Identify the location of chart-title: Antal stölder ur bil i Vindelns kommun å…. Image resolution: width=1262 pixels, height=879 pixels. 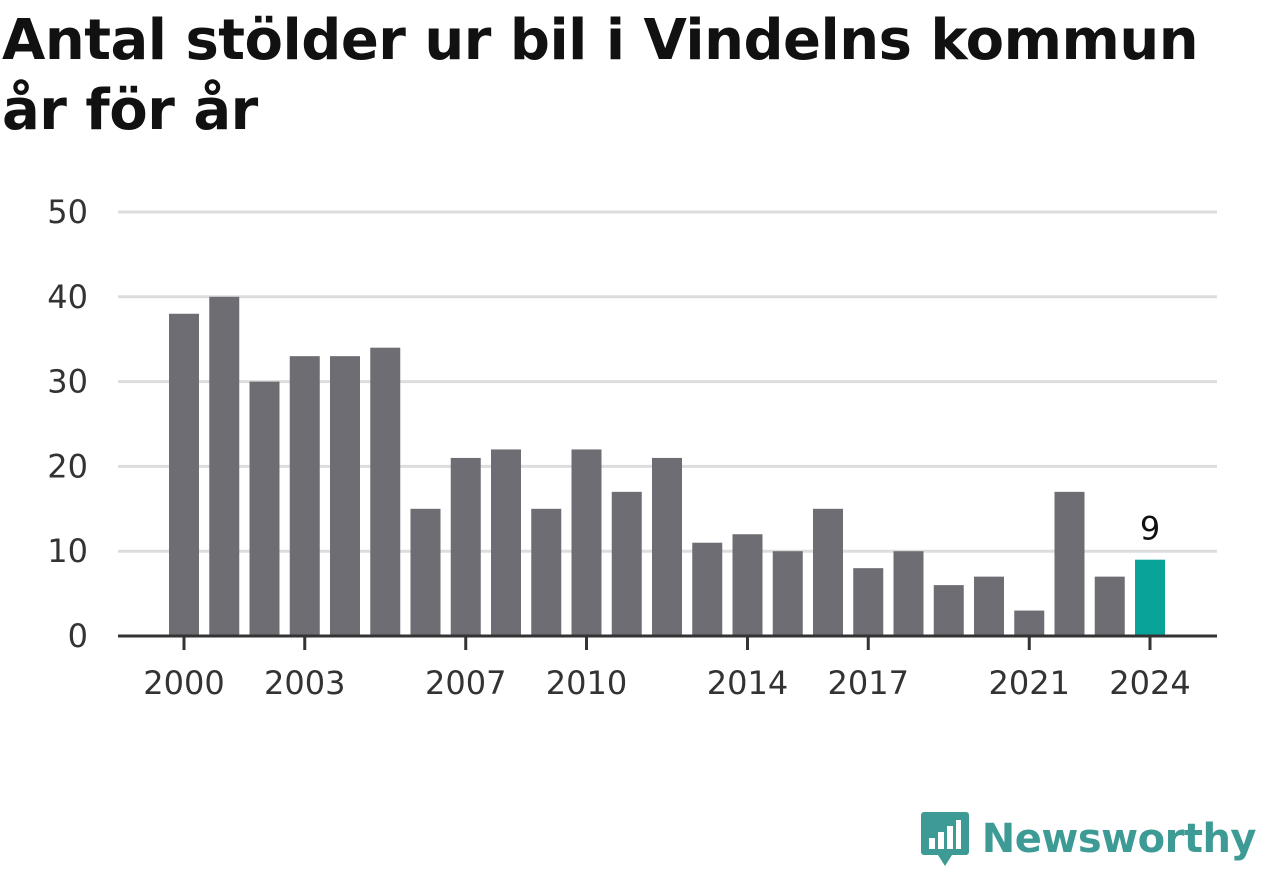
(600, 75).